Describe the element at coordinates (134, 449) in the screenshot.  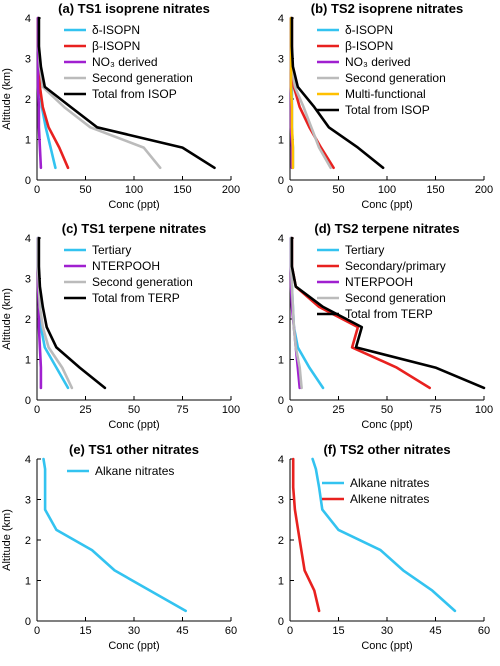
I see `chart-title: (e) TS1 other nitrates` at that location.